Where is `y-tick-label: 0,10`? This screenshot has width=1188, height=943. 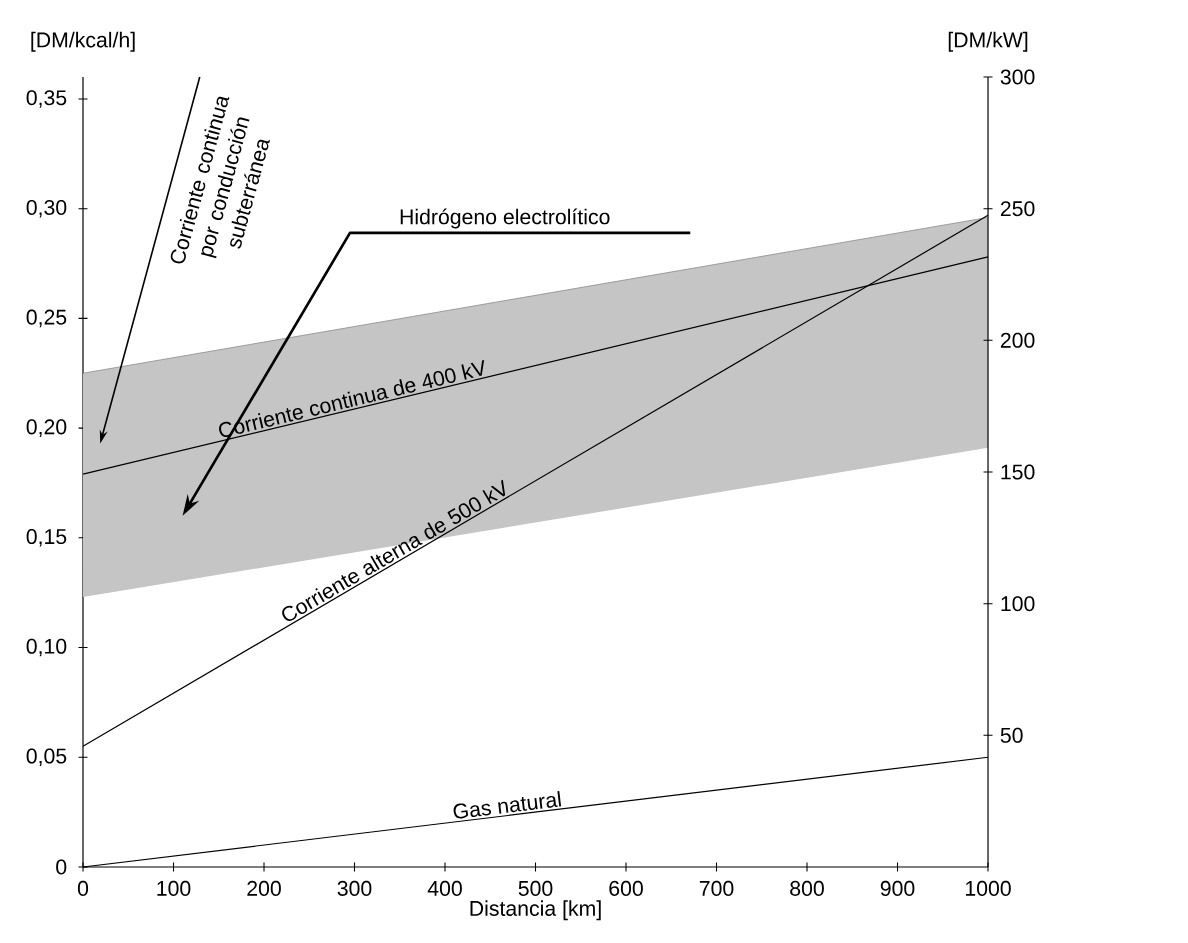 y-tick-label: 0,10 is located at coordinates (46, 647).